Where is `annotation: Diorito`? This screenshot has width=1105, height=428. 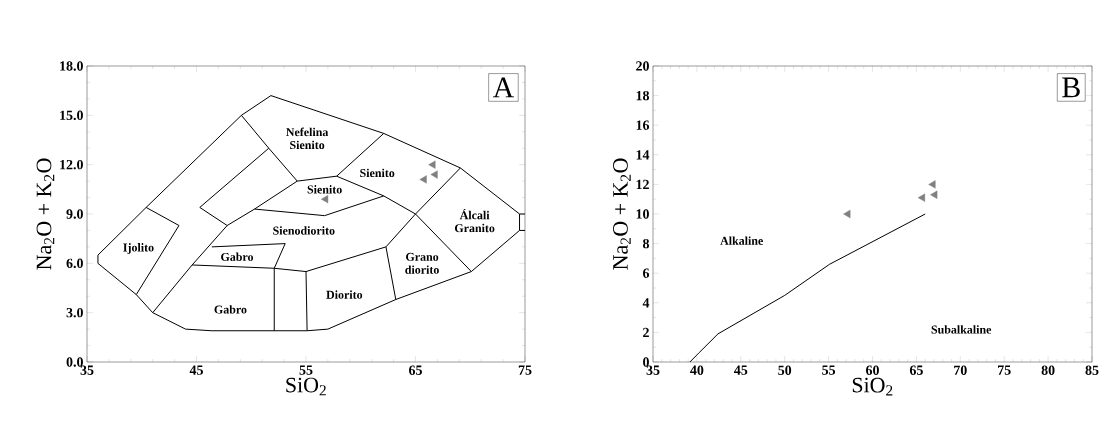 annotation: Diorito is located at coordinates (344, 294).